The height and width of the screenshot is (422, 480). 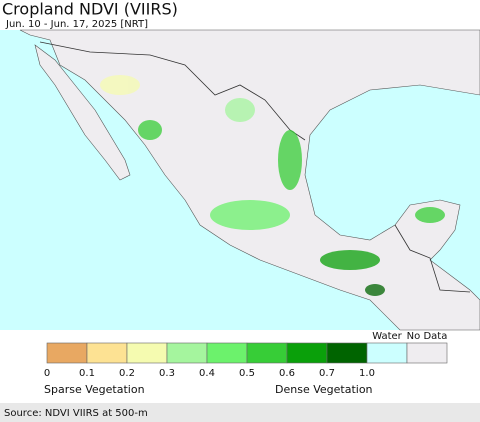 What do you see at coordinates (287, 373) in the screenshot?
I see `legend-tick: 0.6` at bounding box center [287, 373].